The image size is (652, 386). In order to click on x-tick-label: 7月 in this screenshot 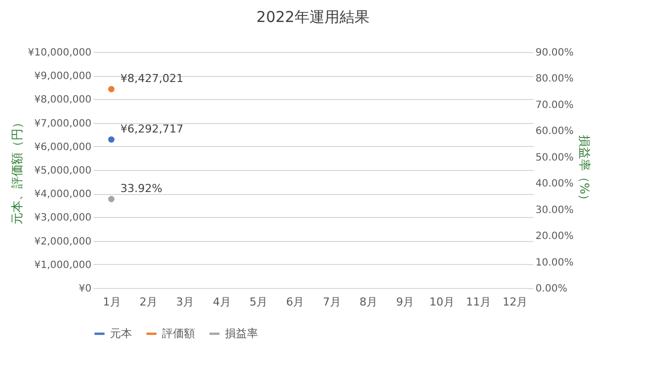, I will do `click(331, 302)`.